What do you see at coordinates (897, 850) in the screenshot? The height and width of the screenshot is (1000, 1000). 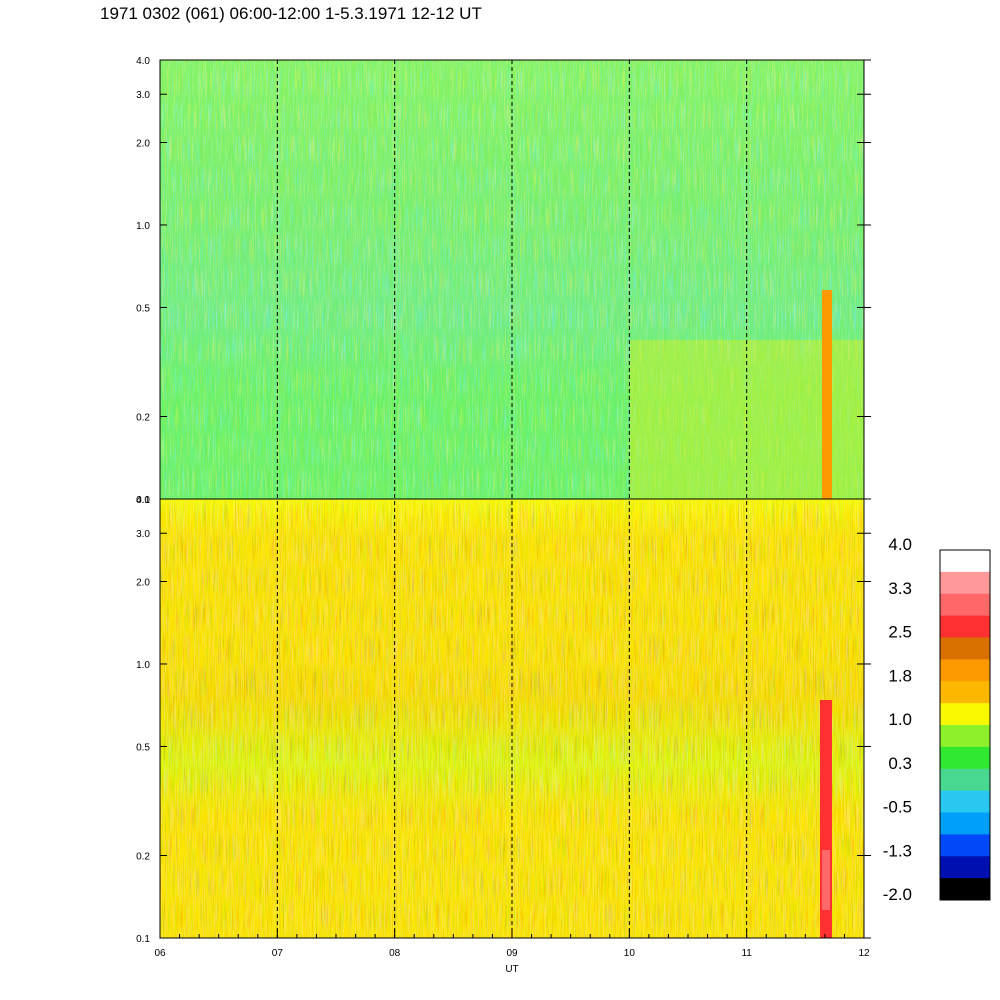 I see `colorbar-label: -1.3` at bounding box center [897, 850].